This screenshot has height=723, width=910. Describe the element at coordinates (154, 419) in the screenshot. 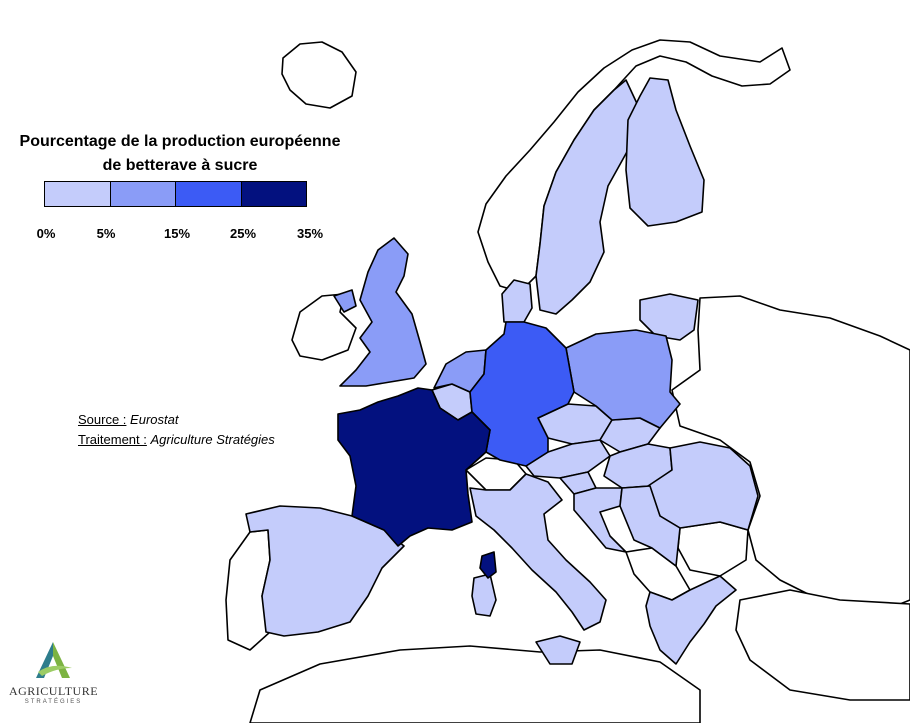

I see `source-value: Eurostat` at that location.